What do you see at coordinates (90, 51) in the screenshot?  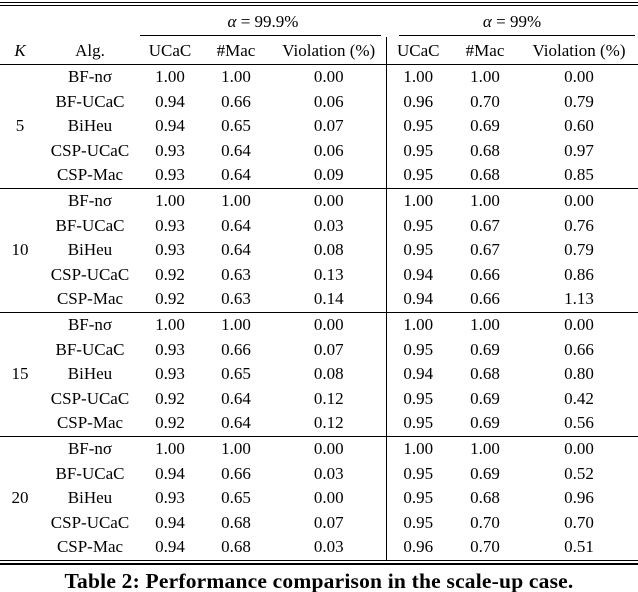 I see `col-header-alg: Alg.` at bounding box center [90, 51].